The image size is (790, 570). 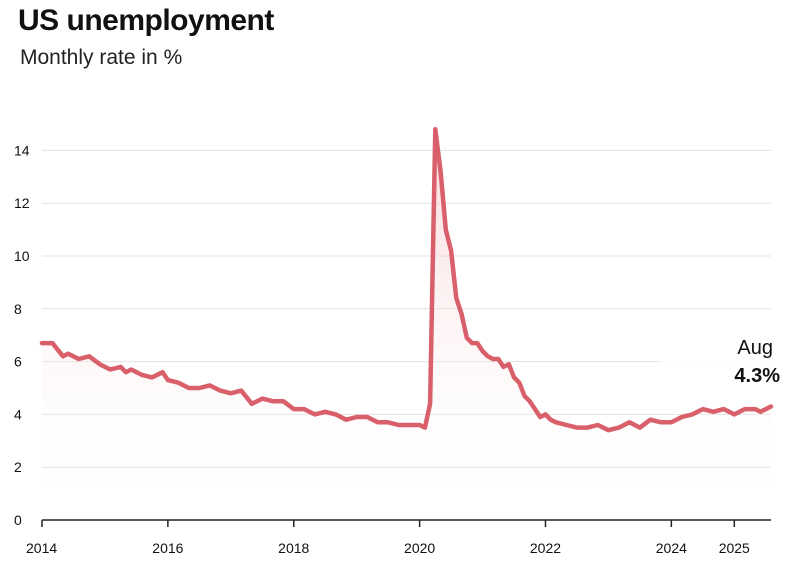 What do you see at coordinates (734, 548) in the screenshot?
I see `x-tick-label: 2025` at bounding box center [734, 548].